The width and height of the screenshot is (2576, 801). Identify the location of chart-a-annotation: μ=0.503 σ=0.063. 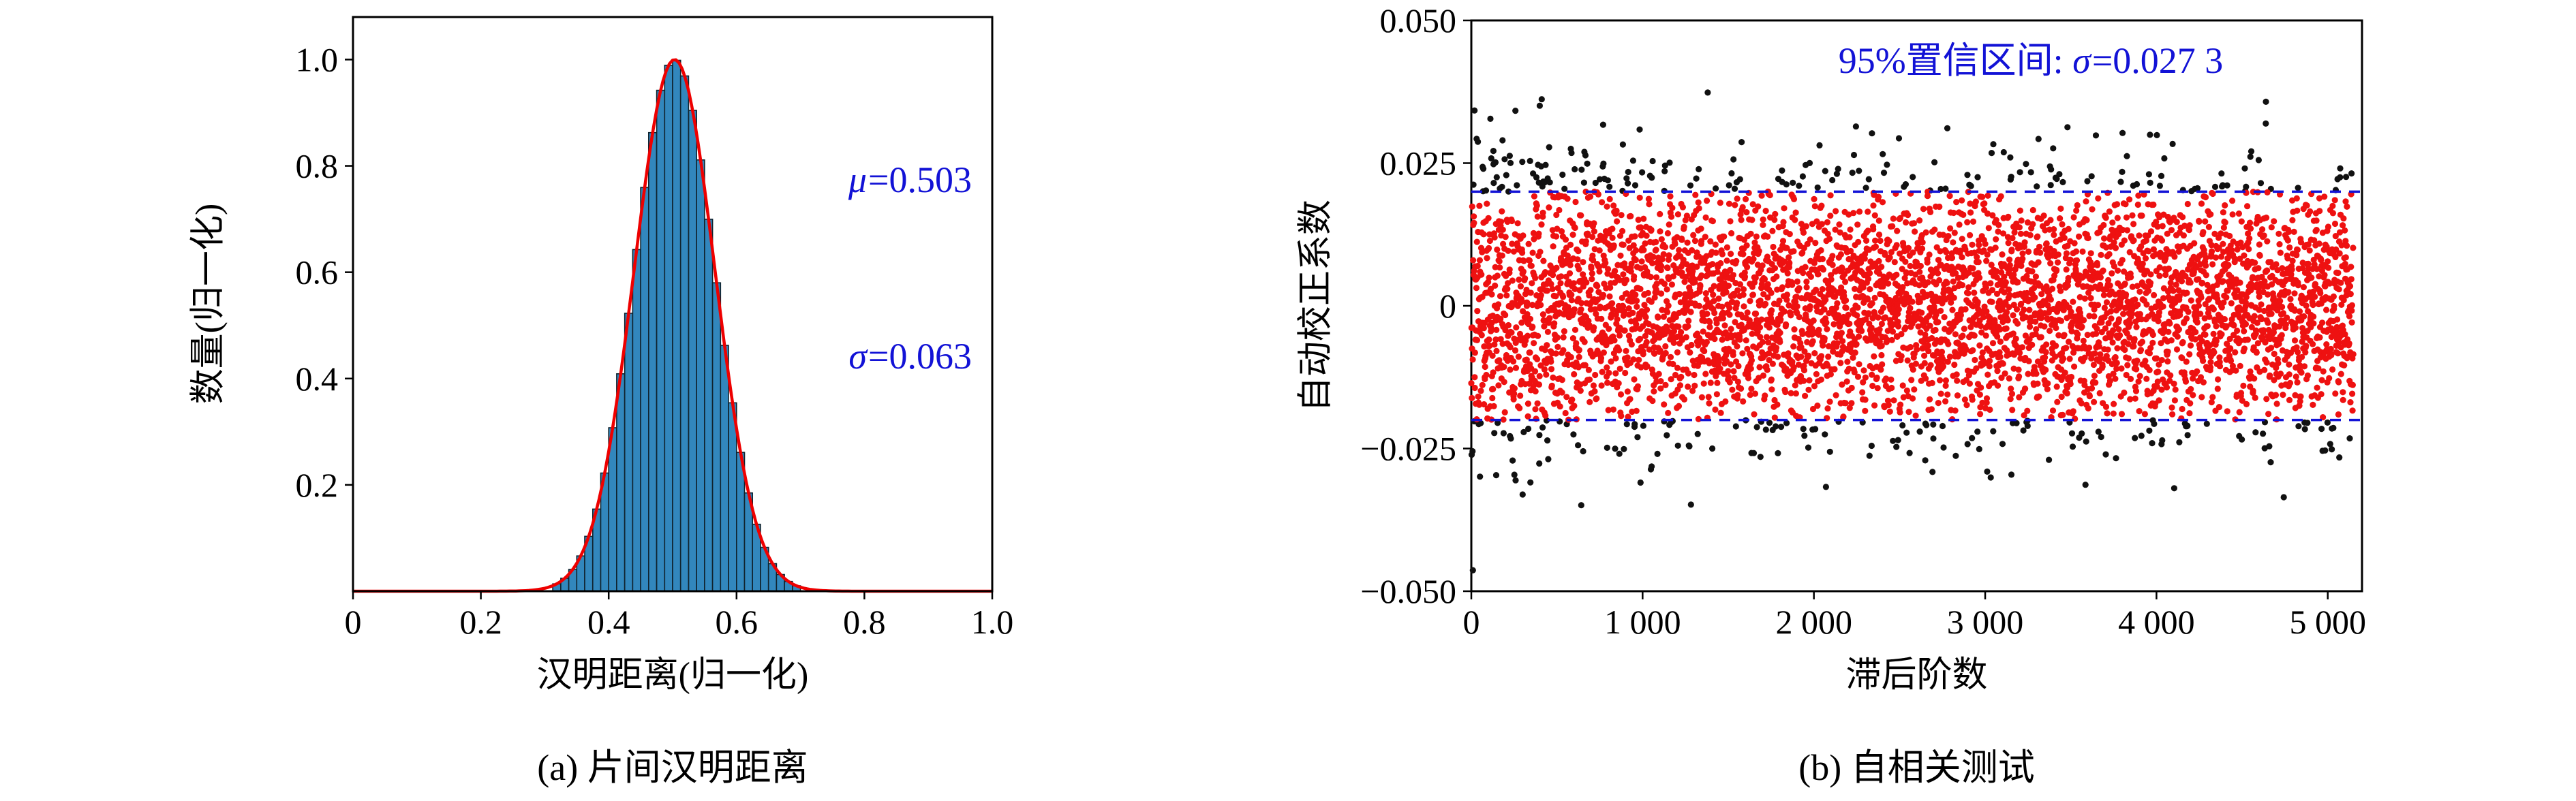
(910, 268).